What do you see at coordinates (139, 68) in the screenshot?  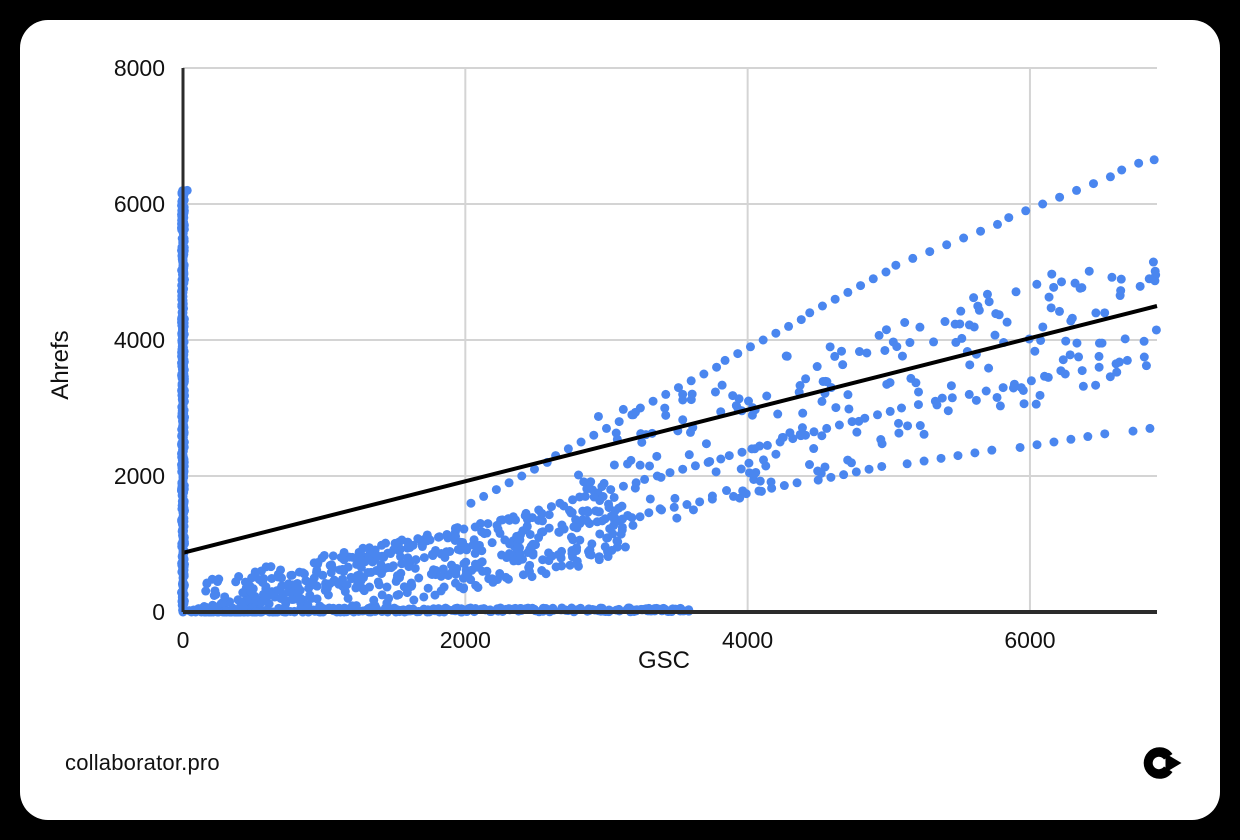 I see `y-tick-label: 8000` at bounding box center [139, 68].